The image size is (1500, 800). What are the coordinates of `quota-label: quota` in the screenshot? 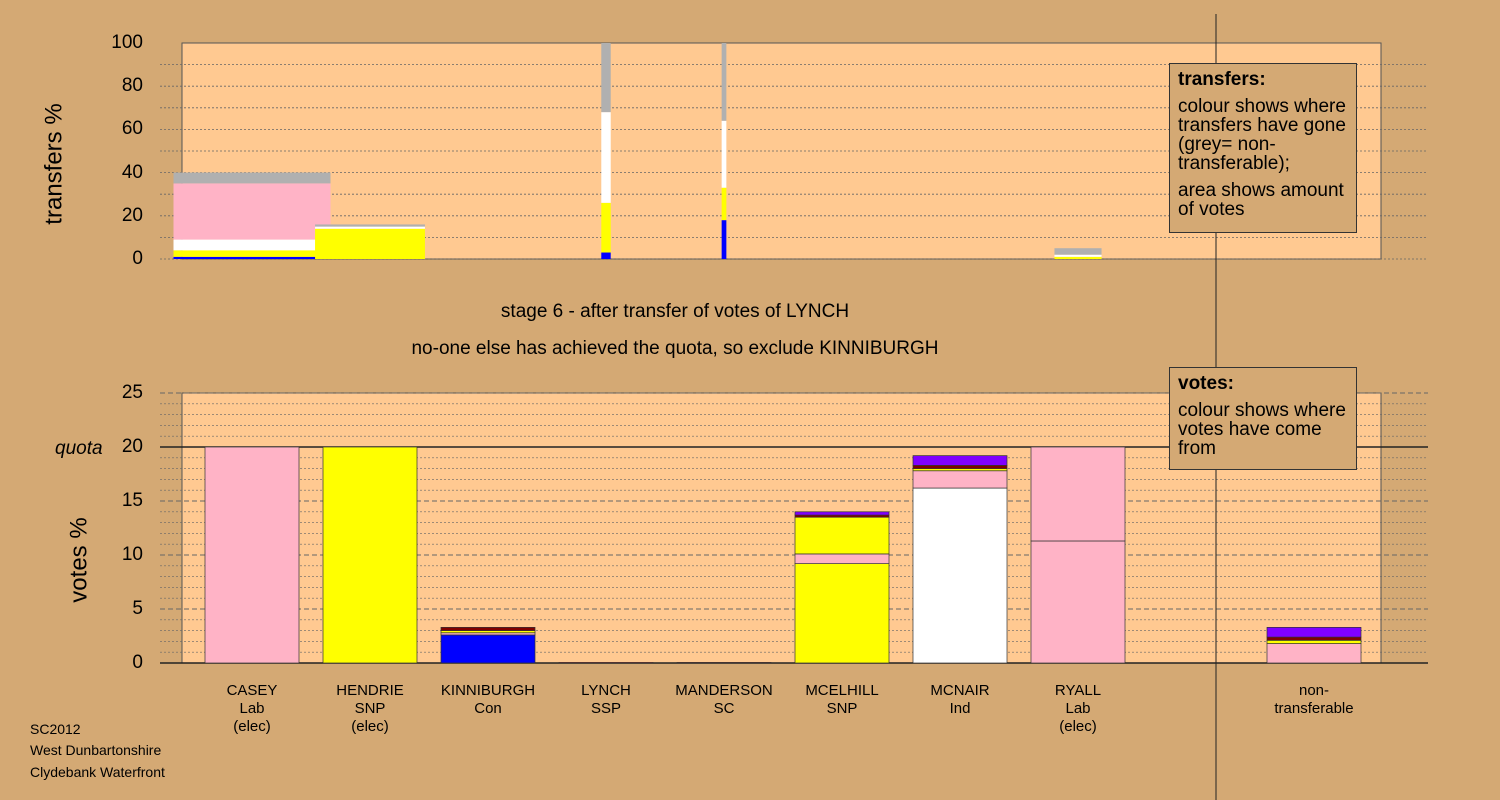 It's located at (79, 448).